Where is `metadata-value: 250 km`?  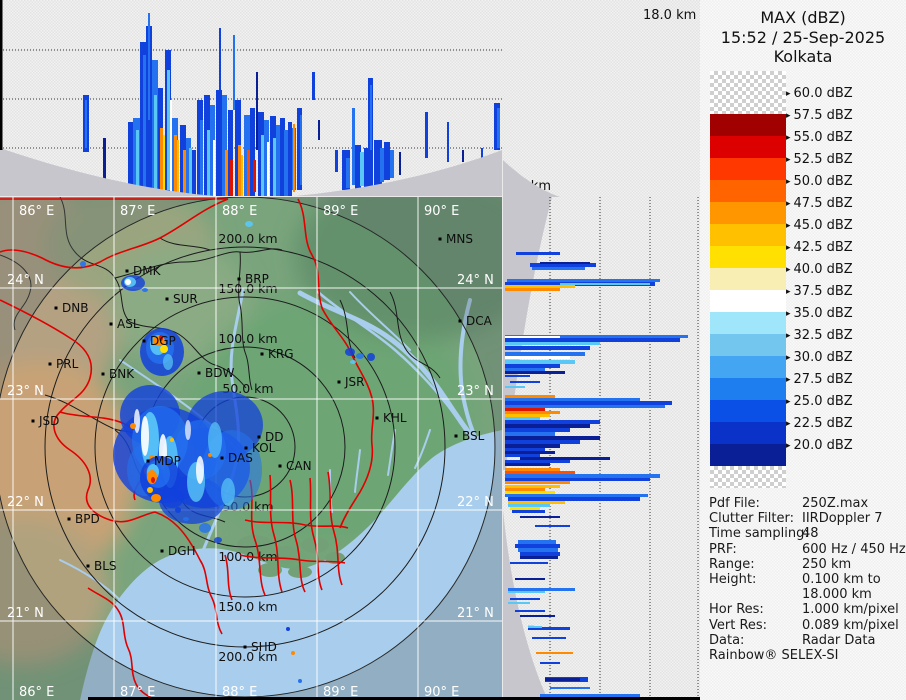 metadata-value: 250 km is located at coordinates (827, 564).